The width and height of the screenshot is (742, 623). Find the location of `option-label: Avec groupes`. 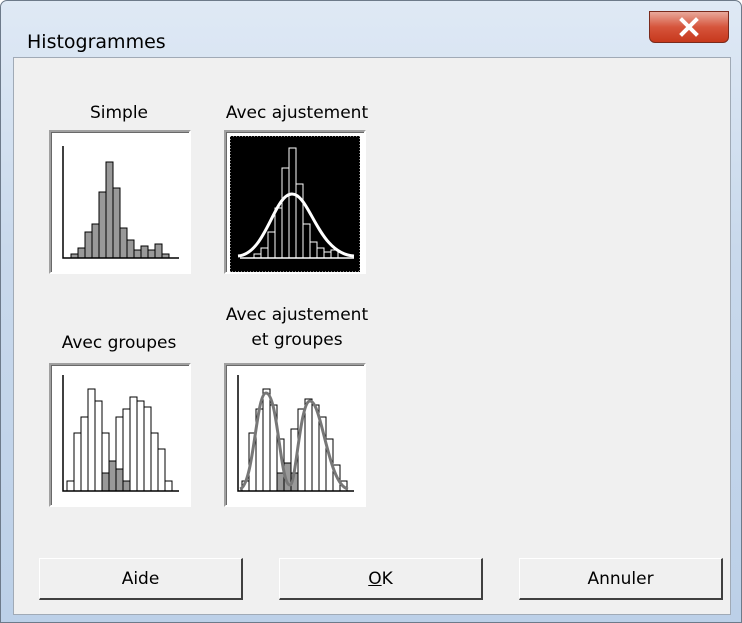

option-label: Avec groupes is located at coordinates (119, 343).